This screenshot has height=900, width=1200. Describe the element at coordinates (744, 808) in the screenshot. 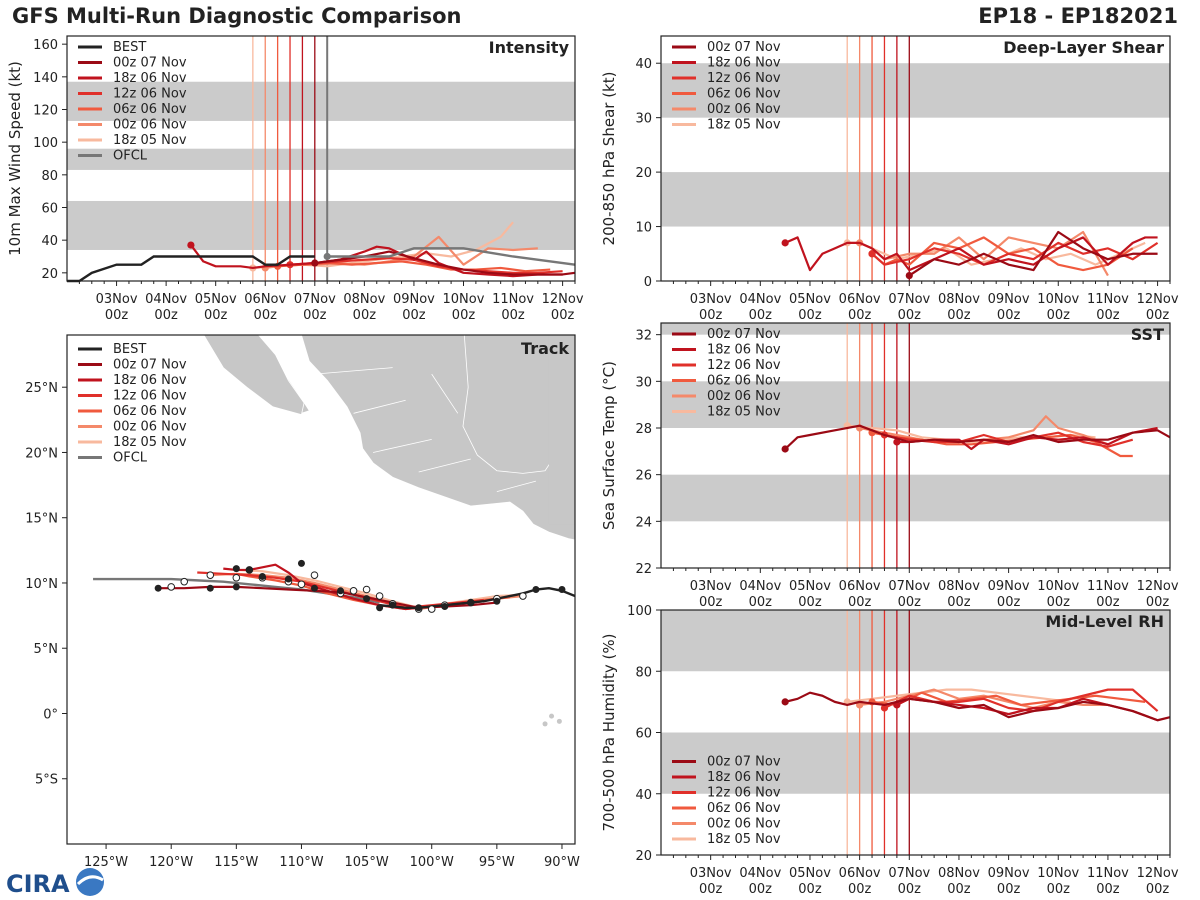

I see `rh-legend-label: 06z 06 Nov` at that location.